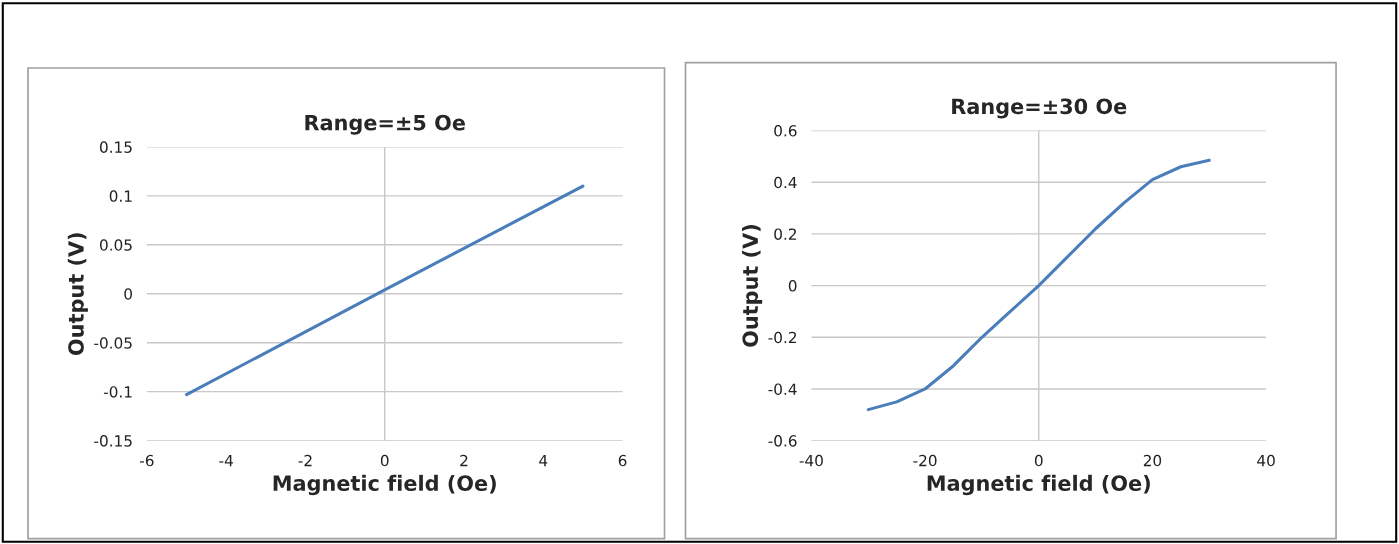 This screenshot has width=1399, height=544. What do you see at coordinates (543, 461) in the screenshot?
I see `x-tick-label: 4` at bounding box center [543, 461].